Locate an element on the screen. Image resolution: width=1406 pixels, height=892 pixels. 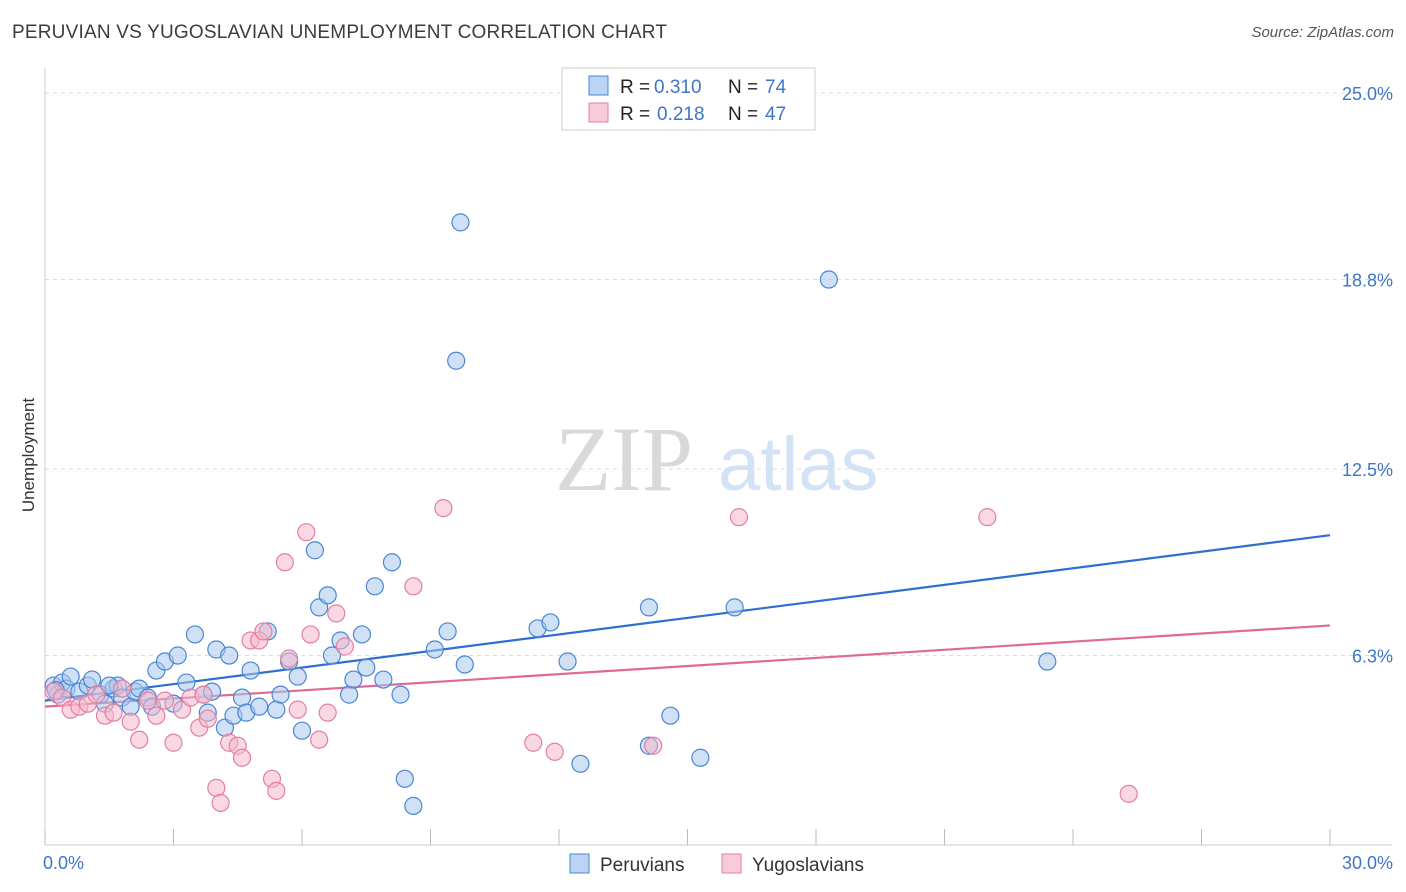
y-tick-label-1: 12.5% is located at coordinates (1367, 470).